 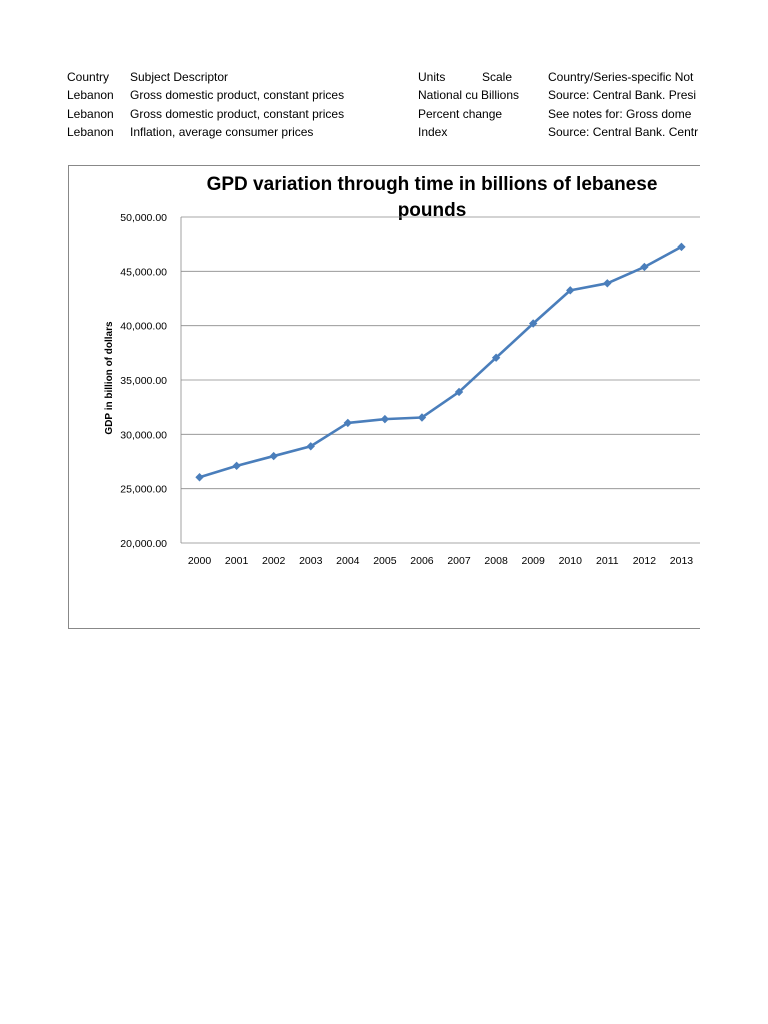 I want to click on cell-units: Percent change, so click(x=460, y=114).